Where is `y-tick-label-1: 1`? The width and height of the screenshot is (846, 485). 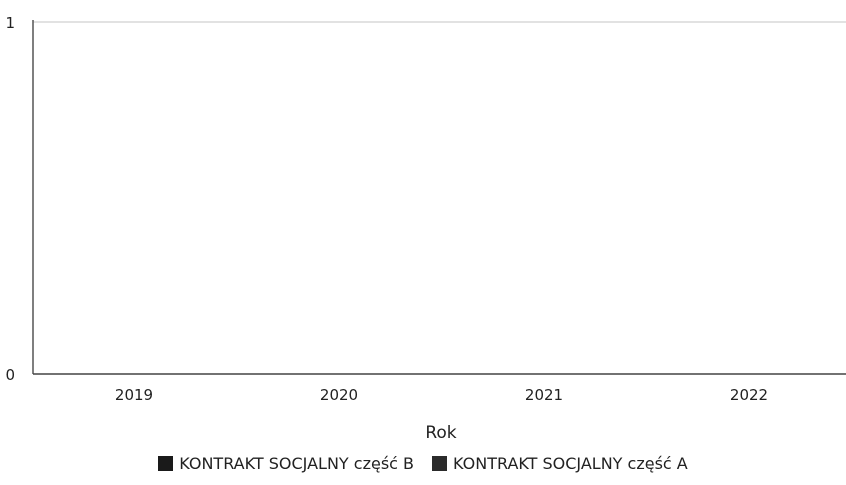
y-tick-label-1: 1 is located at coordinates (10, 23).